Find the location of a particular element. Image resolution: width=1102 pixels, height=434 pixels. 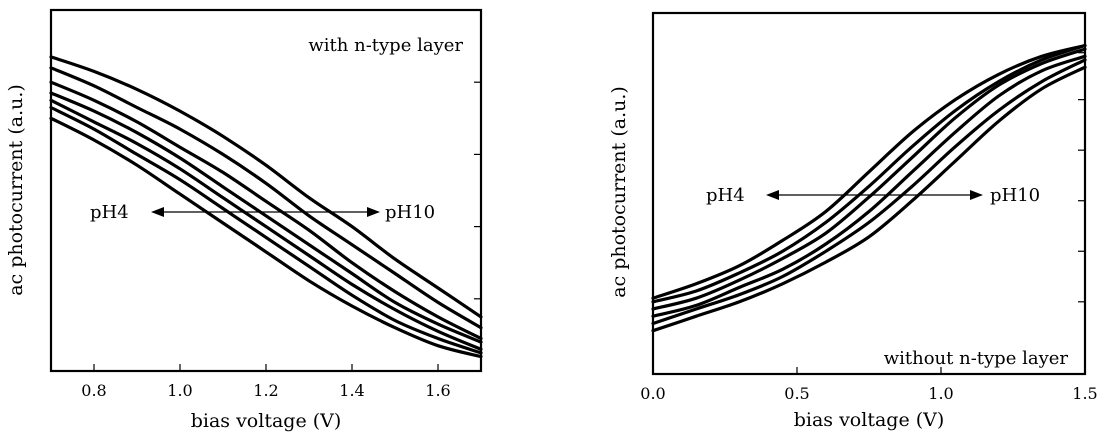

left-xtick-label-3: 1.2 is located at coordinates (265, 390).